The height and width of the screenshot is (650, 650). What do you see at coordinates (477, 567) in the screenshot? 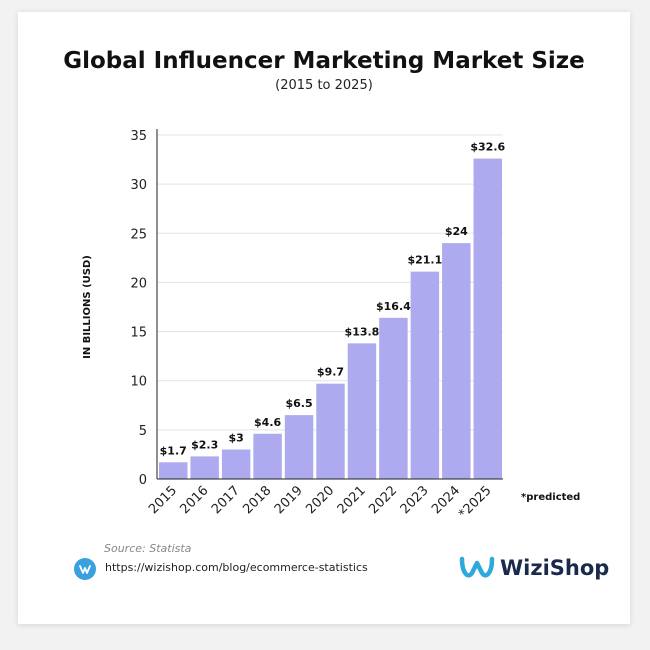
I see `wizishop-logo-icon` at bounding box center [477, 567].